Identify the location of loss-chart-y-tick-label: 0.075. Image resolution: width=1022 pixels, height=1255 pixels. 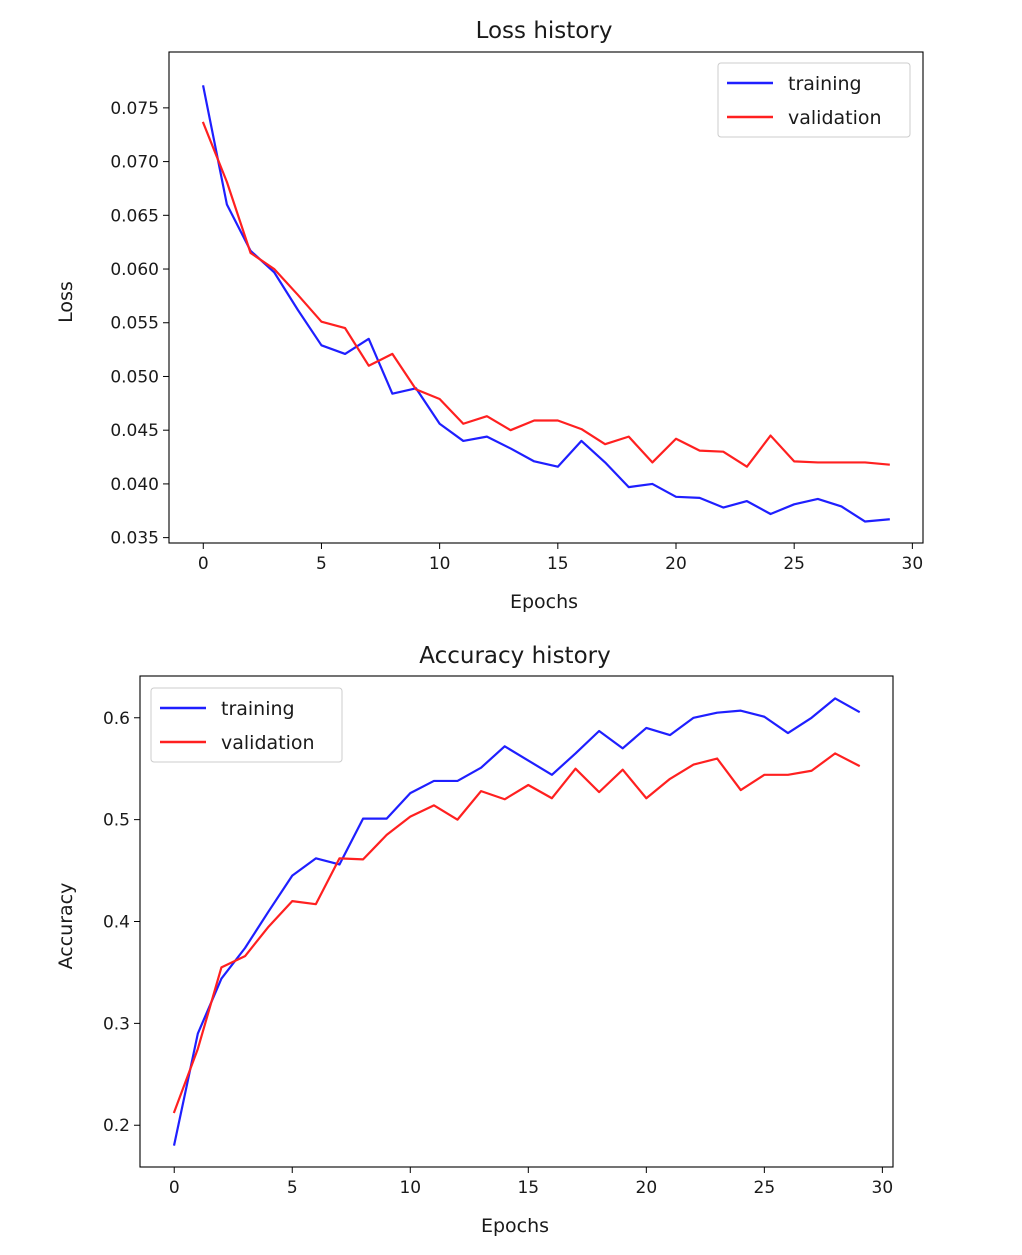
(134, 109).